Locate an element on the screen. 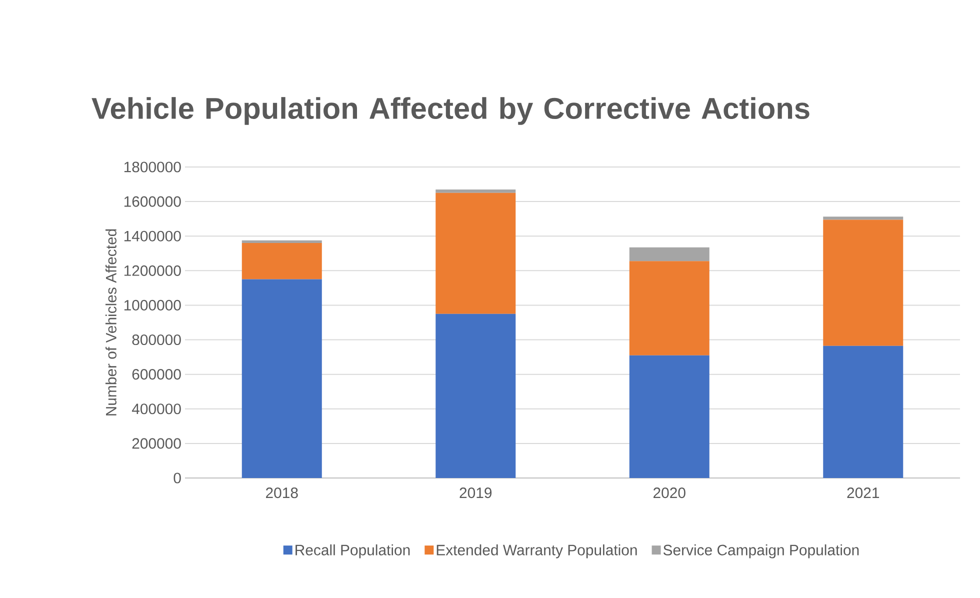 This screenshot has width=980, height=598. y-axis-title: Number of Vehicles Affected is located at coordinates (110, 322).